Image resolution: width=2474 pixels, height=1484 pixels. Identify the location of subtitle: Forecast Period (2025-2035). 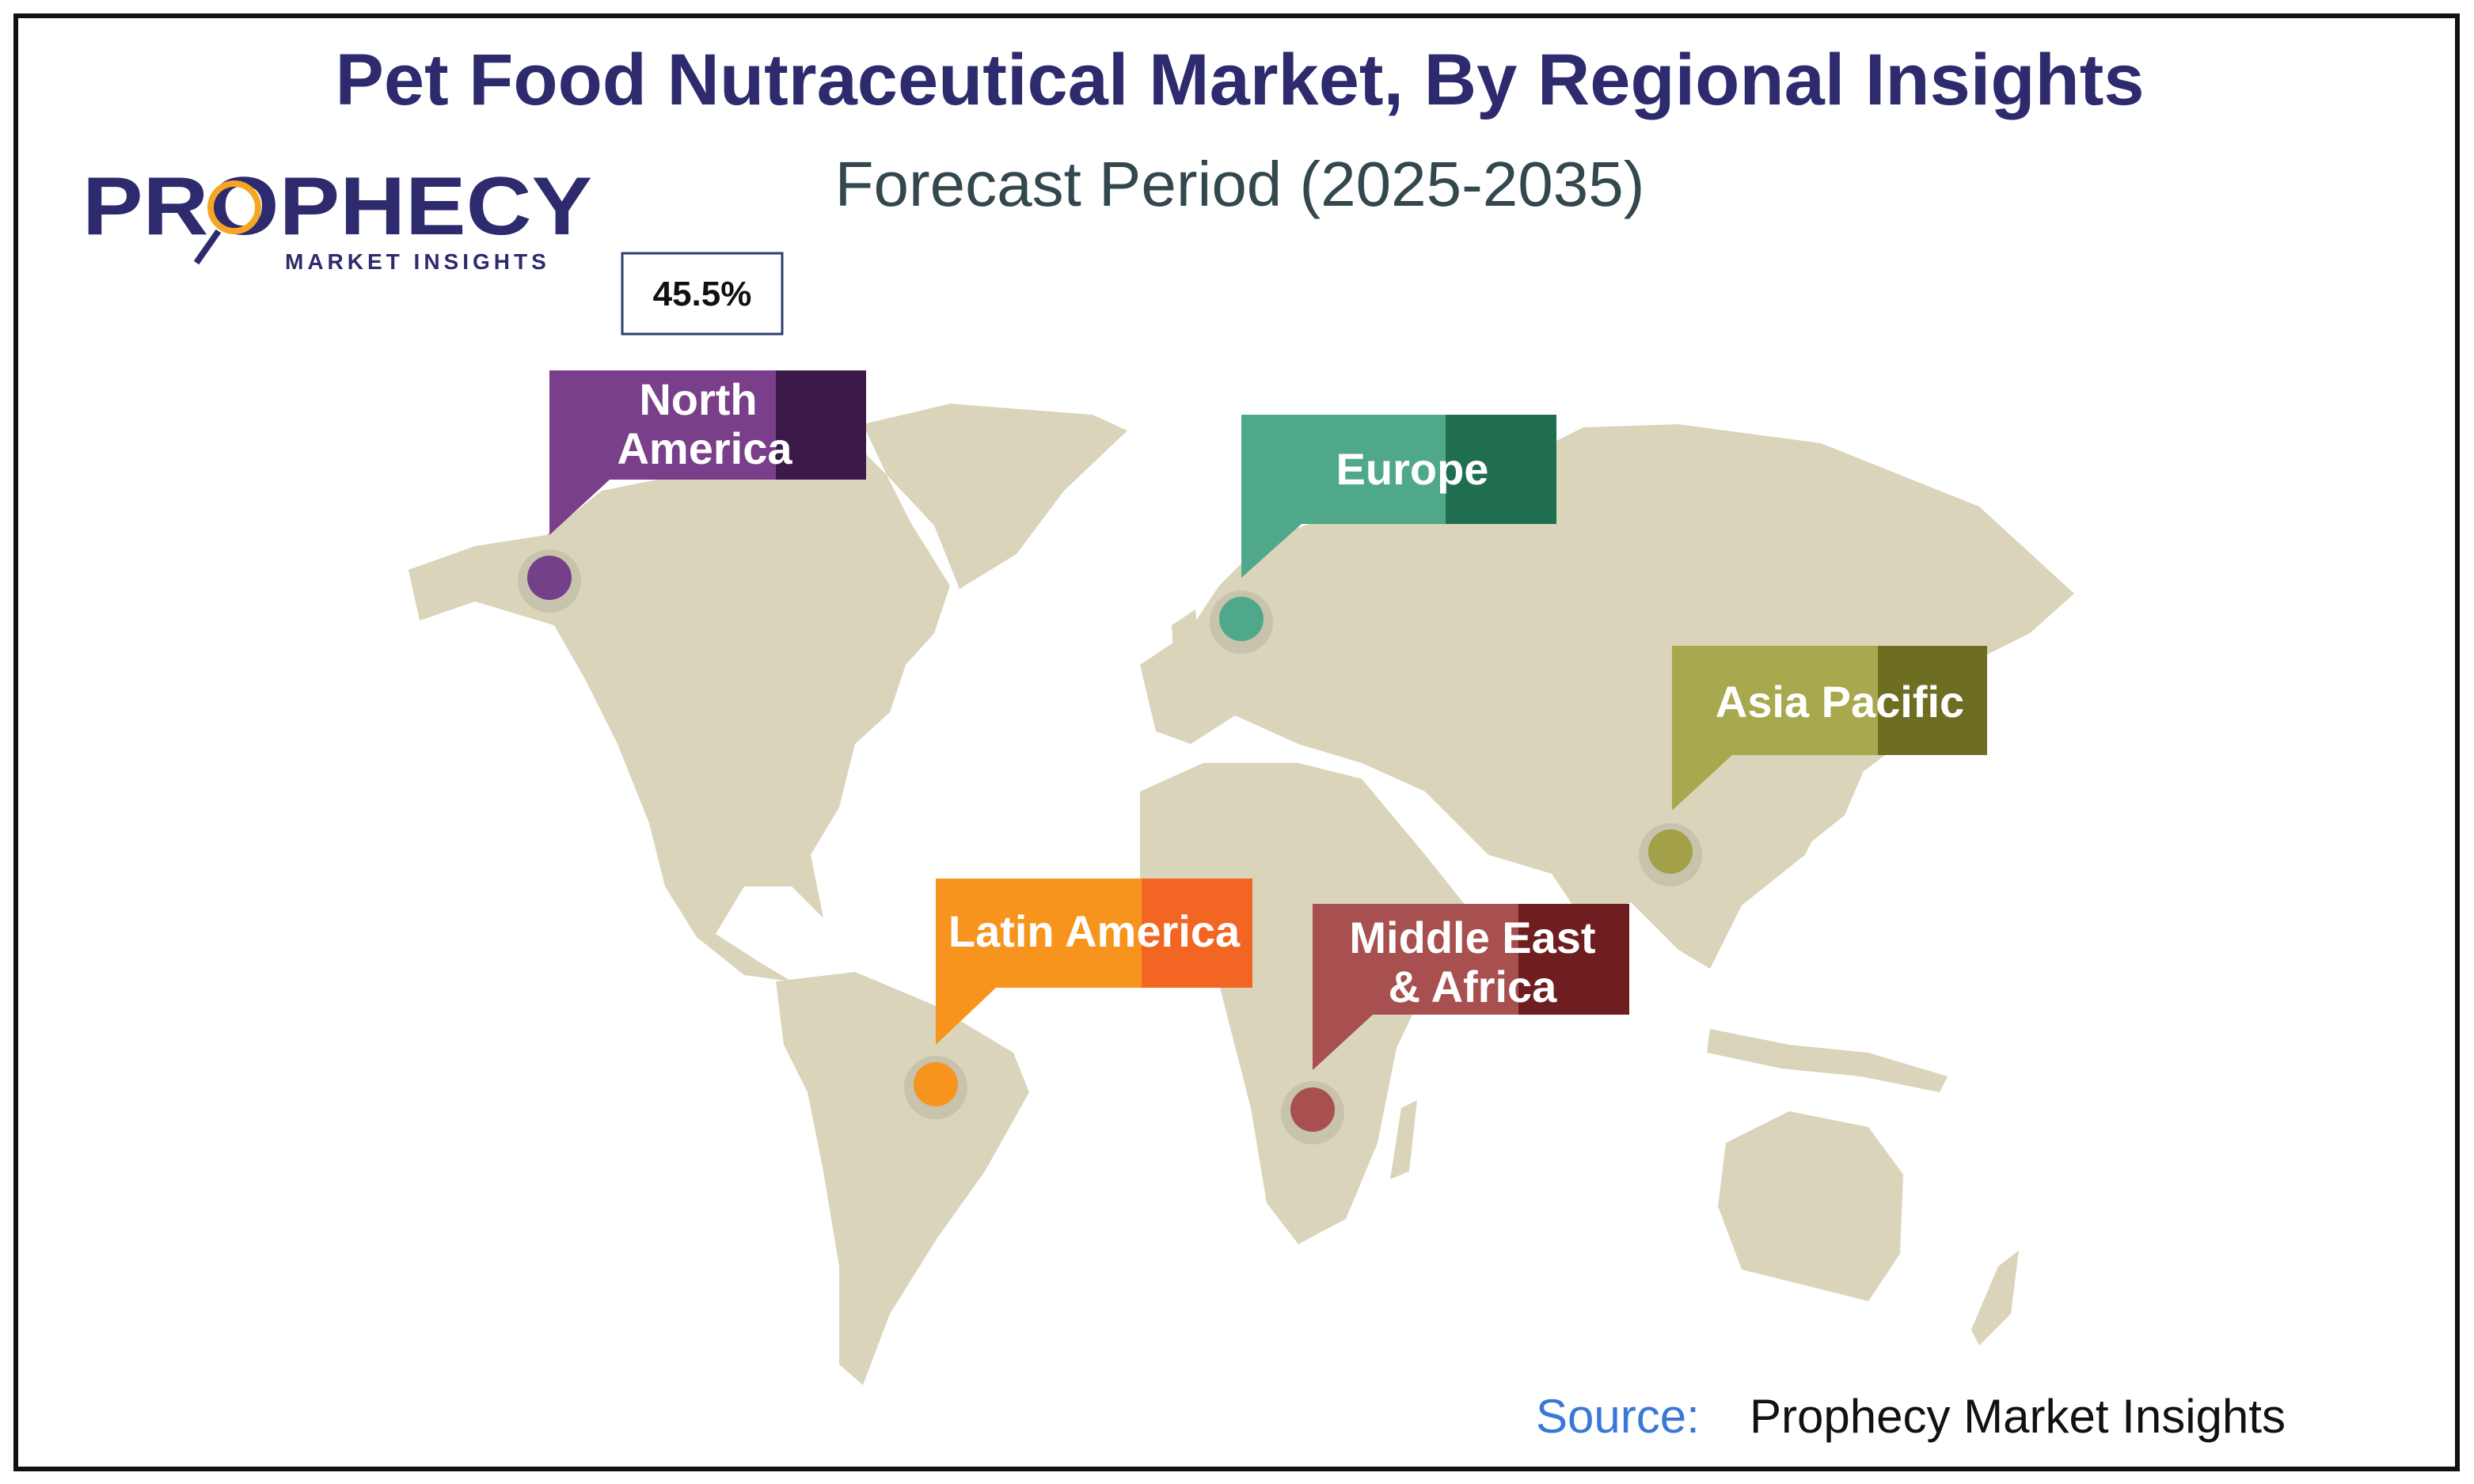
(1240, 184).